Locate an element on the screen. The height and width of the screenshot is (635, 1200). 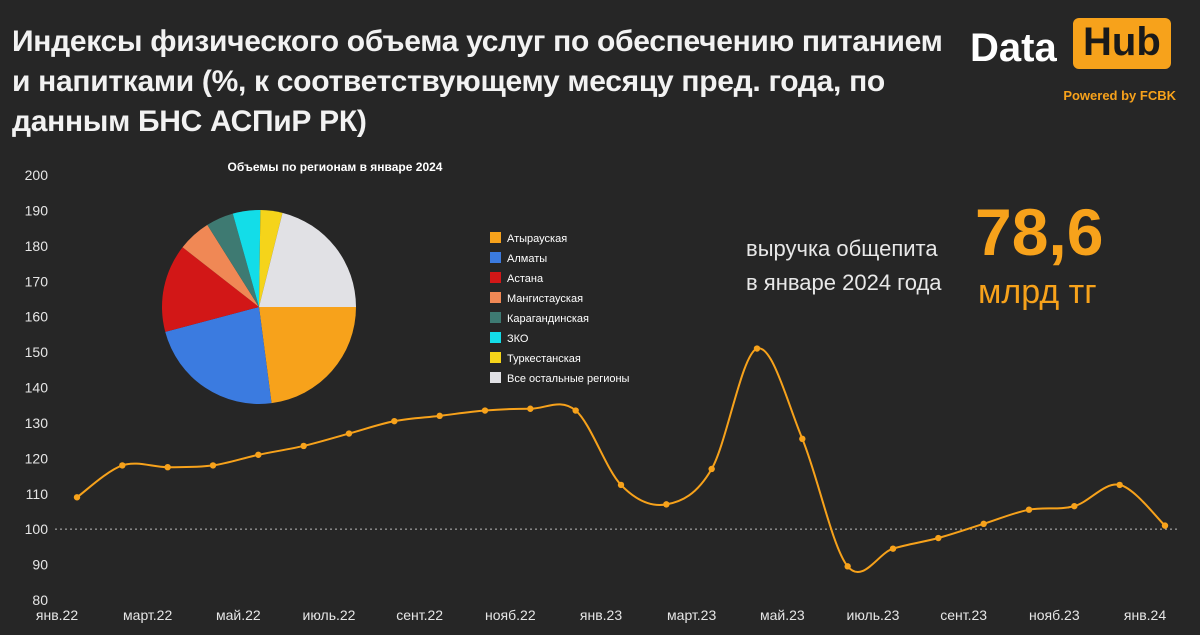
y-tick-label: 130 is located at coordinates (37, 423).